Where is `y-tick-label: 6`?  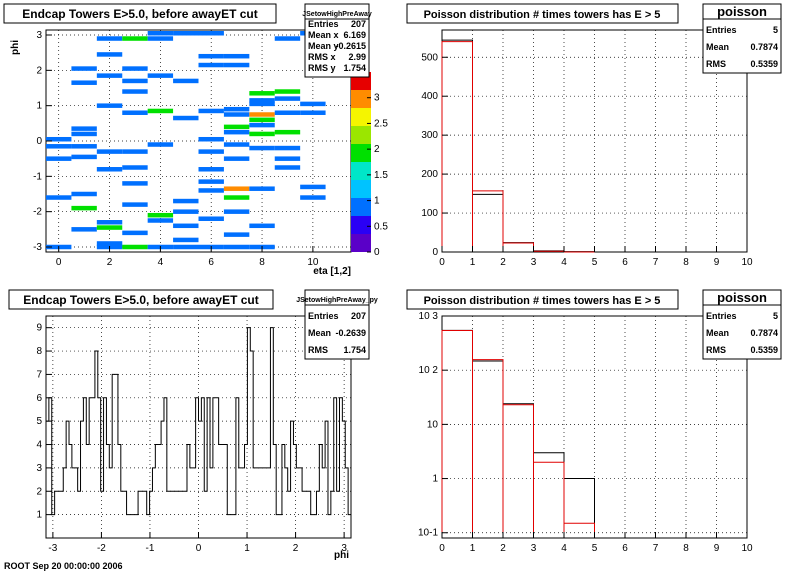 y-tick-label: 6 is located at coordinates (39, 398).